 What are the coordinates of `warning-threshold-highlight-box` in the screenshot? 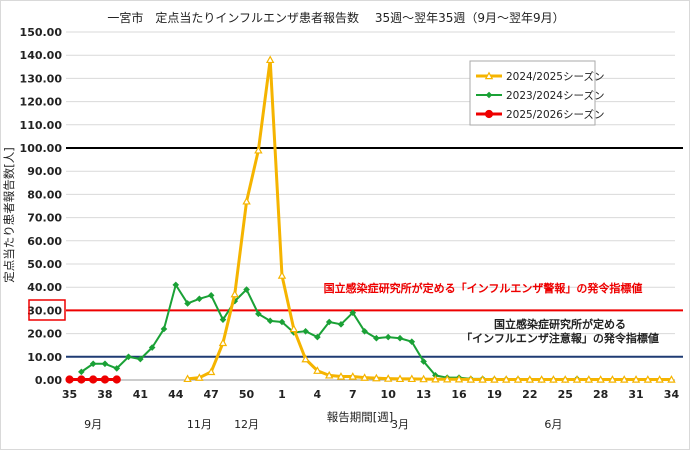 It's located at (47, 310).